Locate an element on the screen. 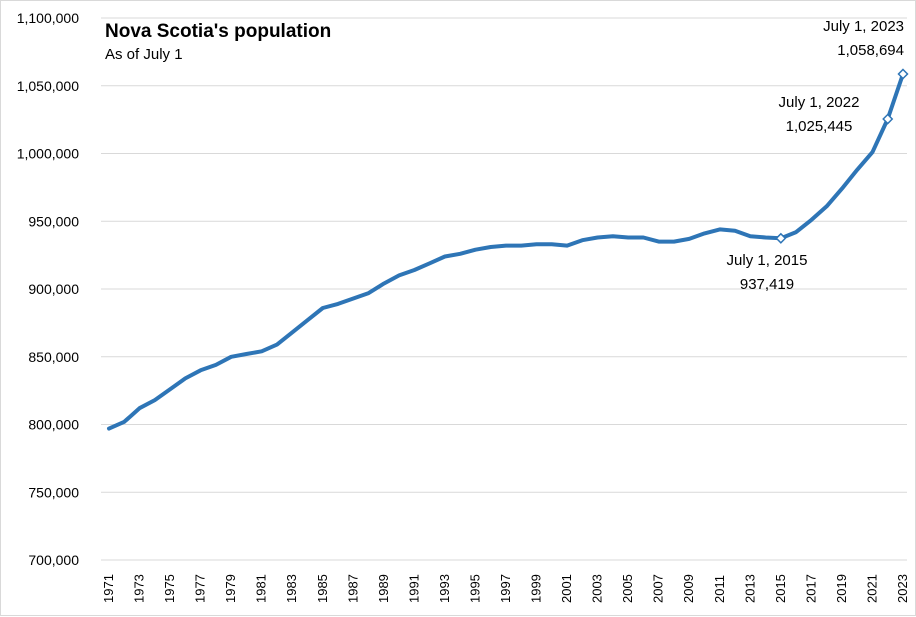 This screenshot has height=617, width=916. x-tick-label: 2001 is located at coordinates (566, 588).